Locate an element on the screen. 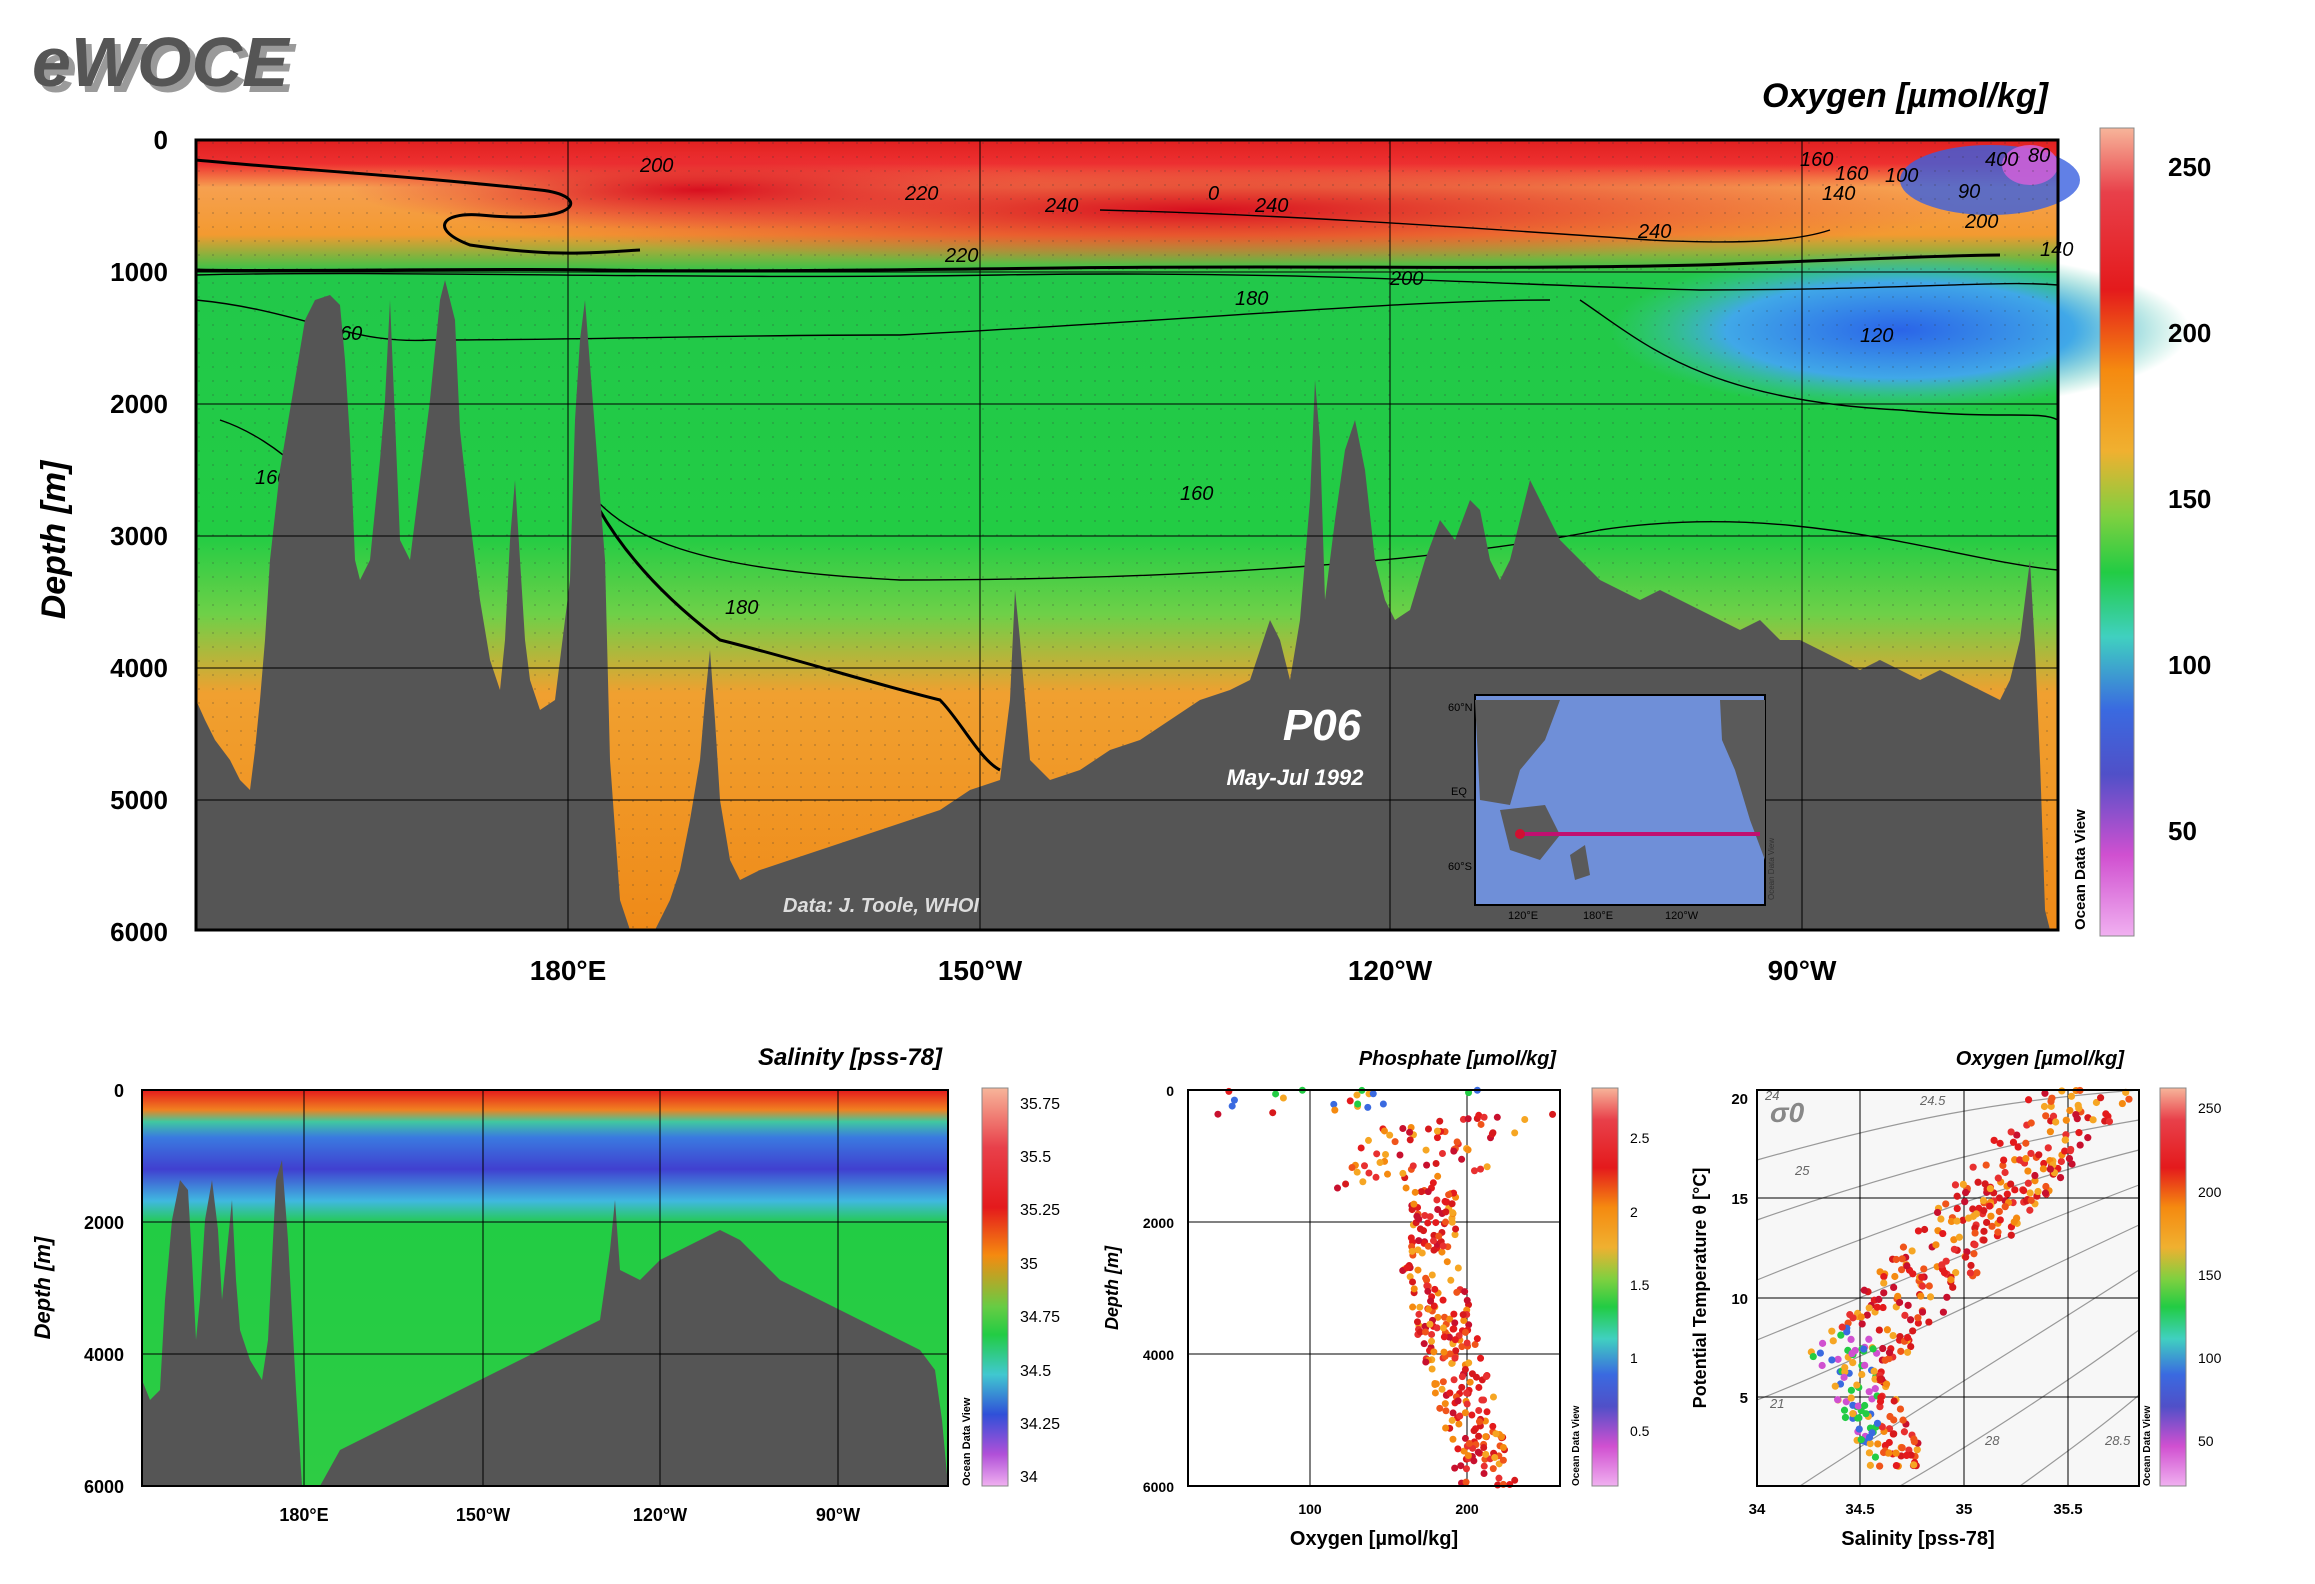  isopycnal-label-24-5: 24.5 is located at coordinates (1932, 1100).